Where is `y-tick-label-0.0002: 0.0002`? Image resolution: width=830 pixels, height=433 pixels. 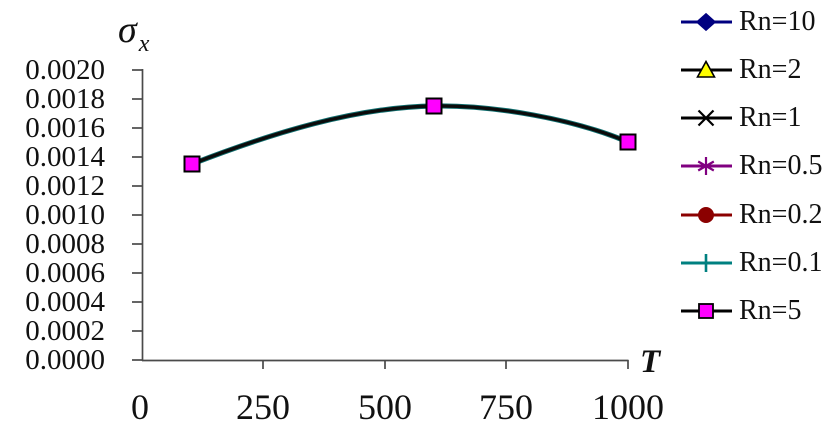
y-tick-label-0.0002: 0.0002 is located at coordinates (65, 331).